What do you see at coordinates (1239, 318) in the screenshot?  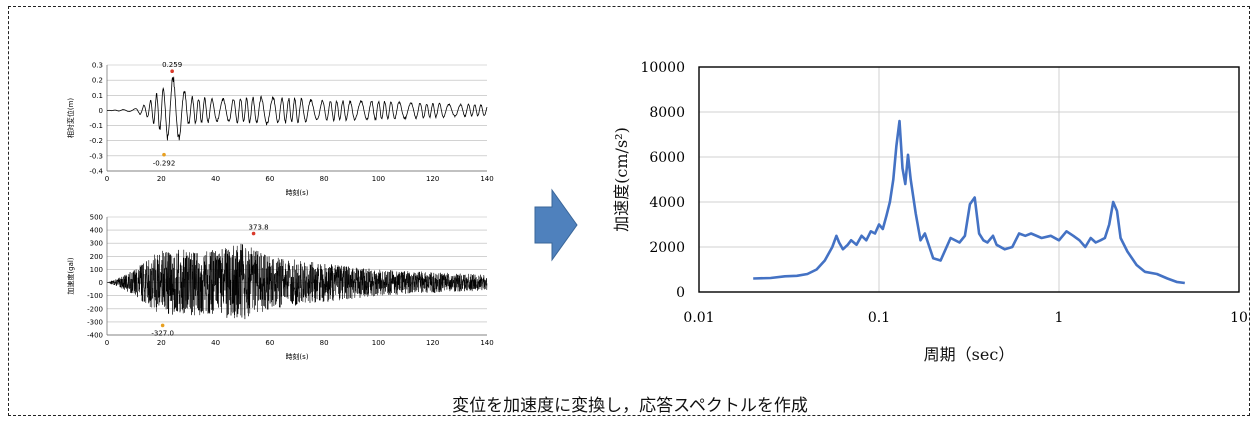 I see `x-tick-label: 10` at bounding box center [1239, 318].